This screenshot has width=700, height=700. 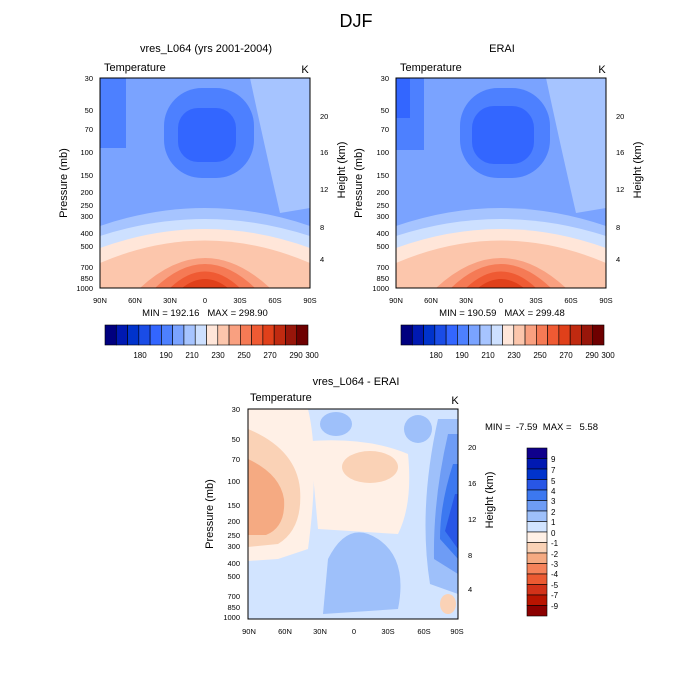 I want to click on min-max-stats: MIN = 190.59 MAX = 299.48, so click(x=502, y=313).